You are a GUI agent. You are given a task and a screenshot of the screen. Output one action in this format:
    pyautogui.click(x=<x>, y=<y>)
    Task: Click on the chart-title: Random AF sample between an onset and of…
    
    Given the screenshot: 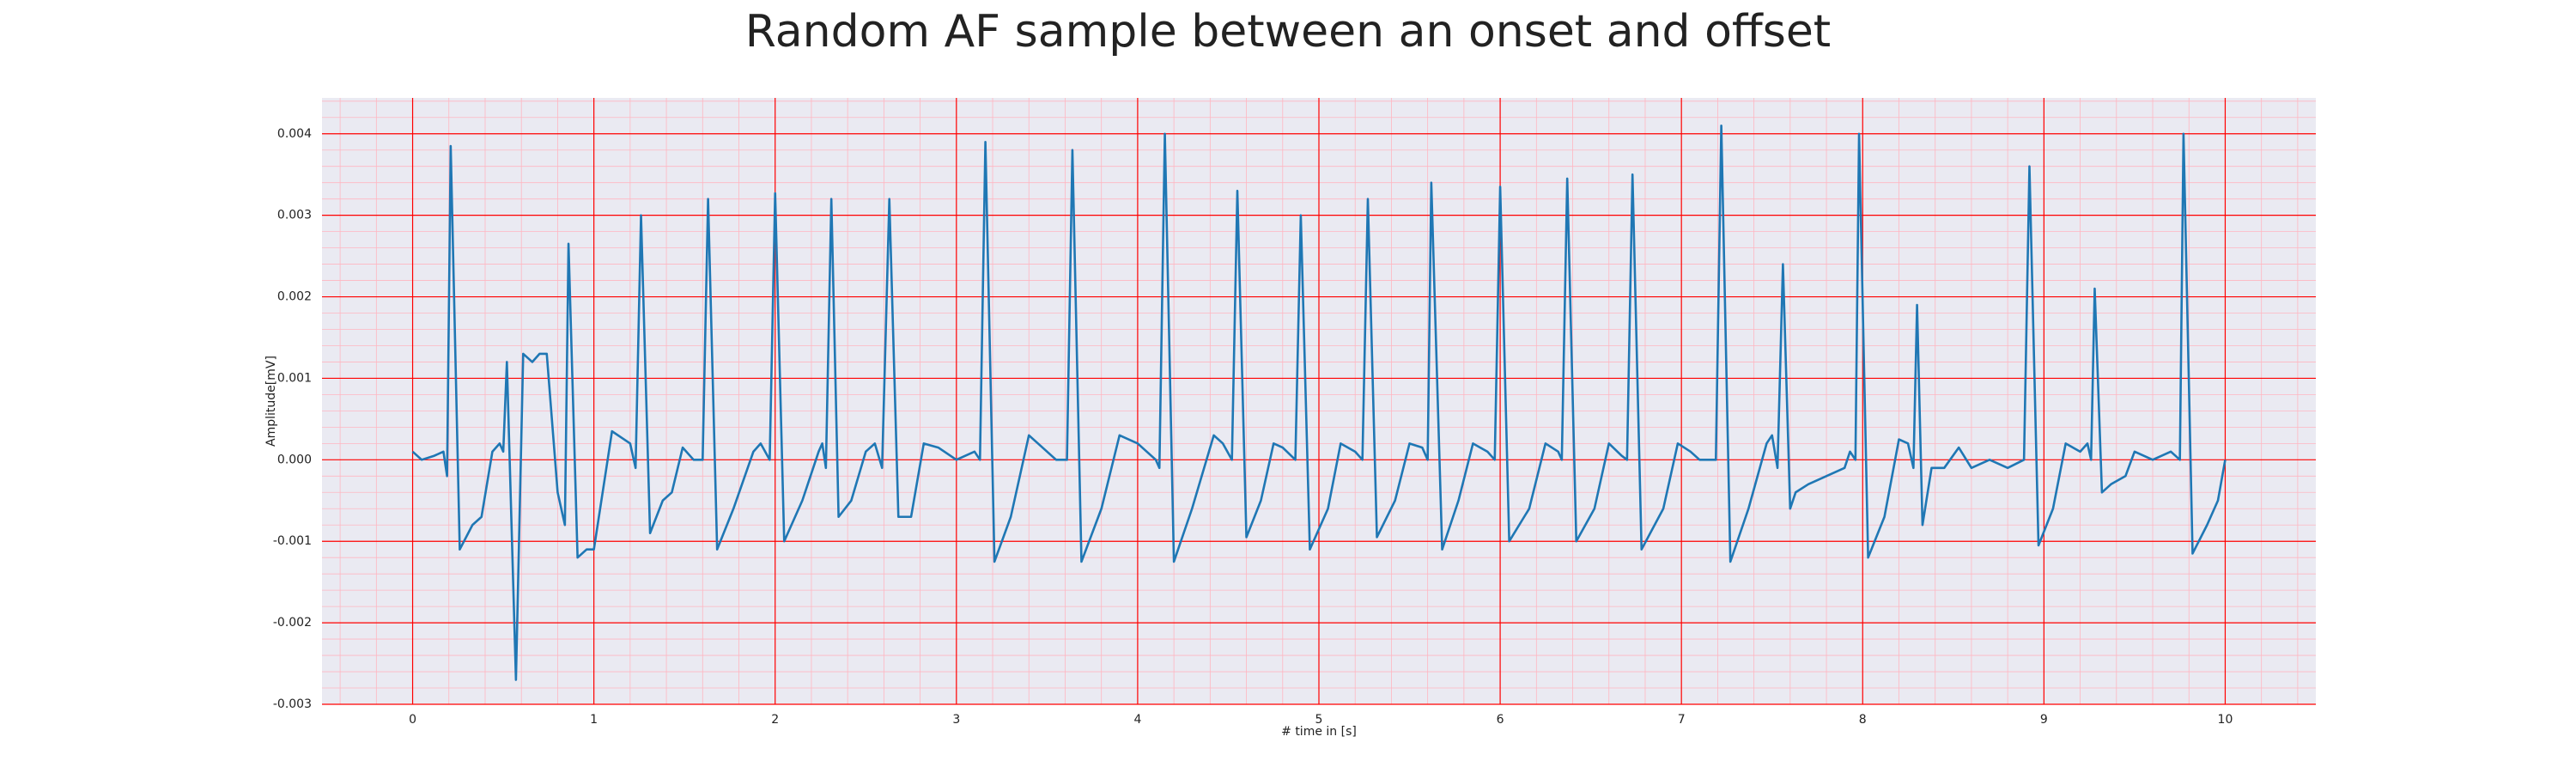 What is the action you would take?
    pyautogui.click(x=1288, y=32)
    